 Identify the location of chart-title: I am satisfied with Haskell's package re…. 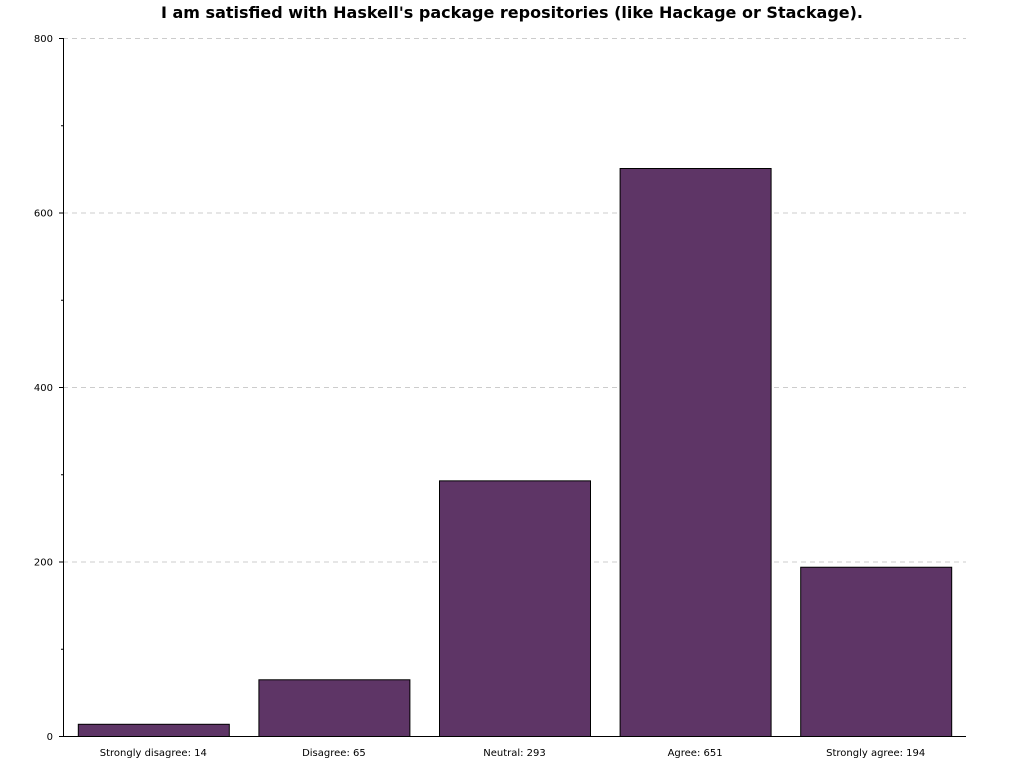
(512, 12).